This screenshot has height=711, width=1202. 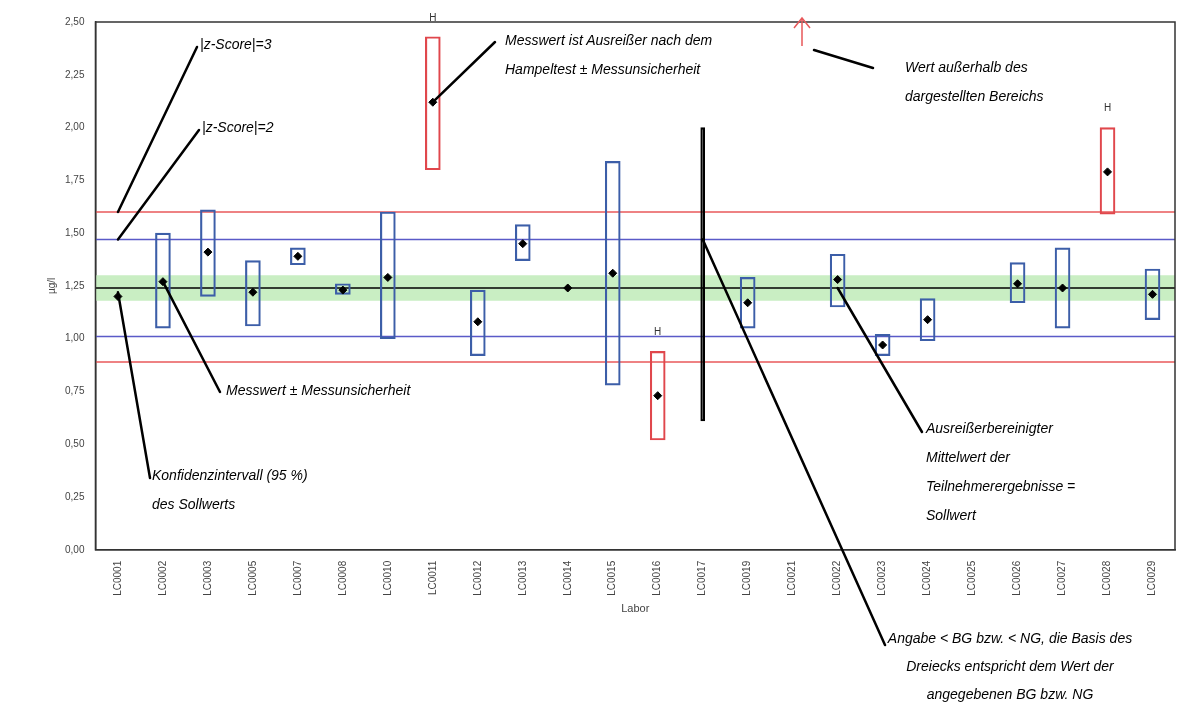 I want to click on y-tick-label: 1,25, so click(x=74, y=285).